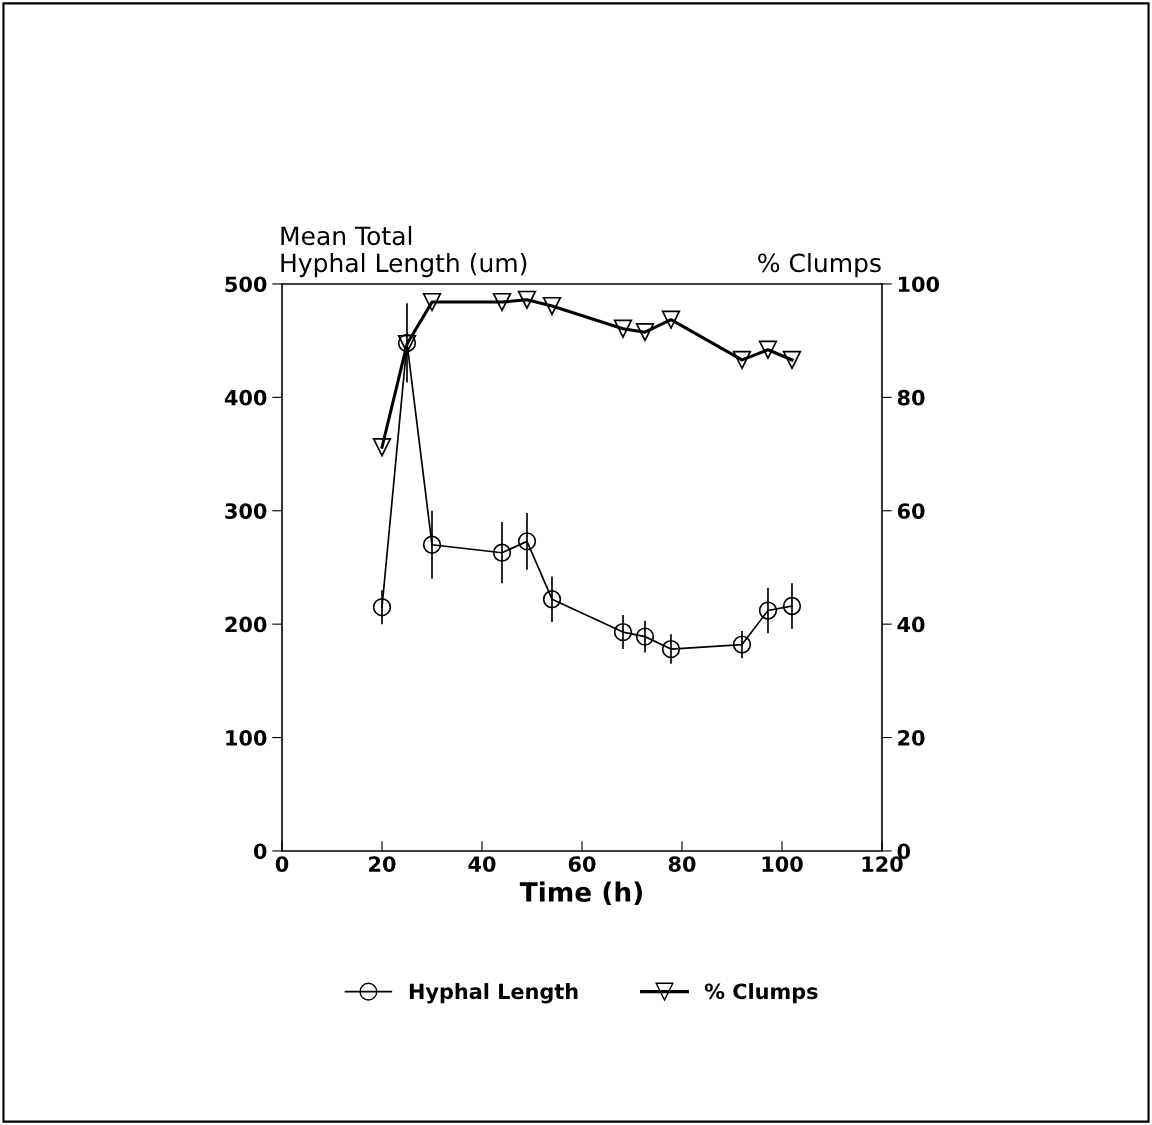 The height and width of the screenshot is (1125, 1152). I want to click on x-tick-label: 100, so click(782, 864).